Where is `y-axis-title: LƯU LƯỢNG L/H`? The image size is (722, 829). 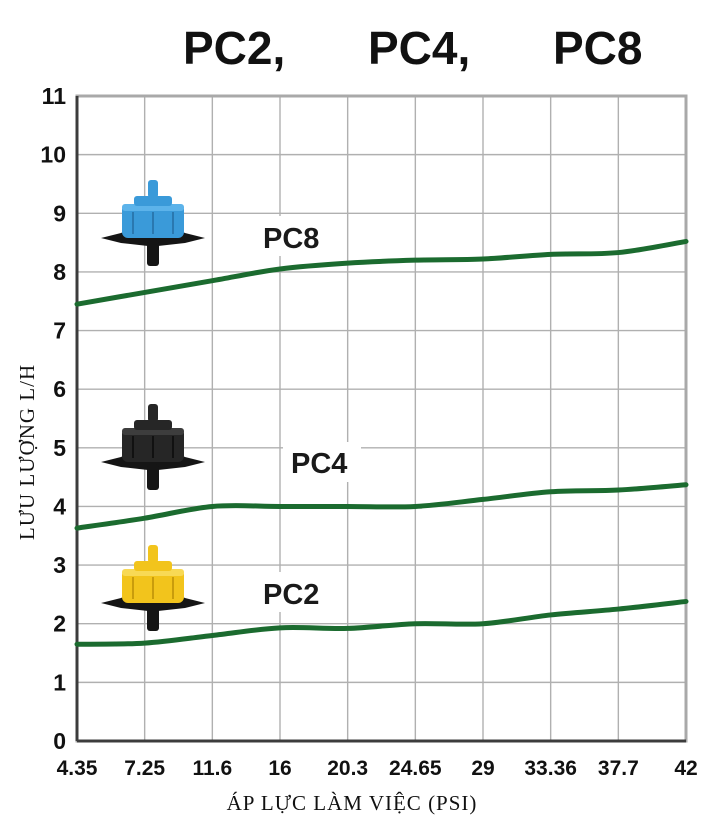 y-axis-title: LƯU LƯỢNG L/H is located at coordinates (27, 452).